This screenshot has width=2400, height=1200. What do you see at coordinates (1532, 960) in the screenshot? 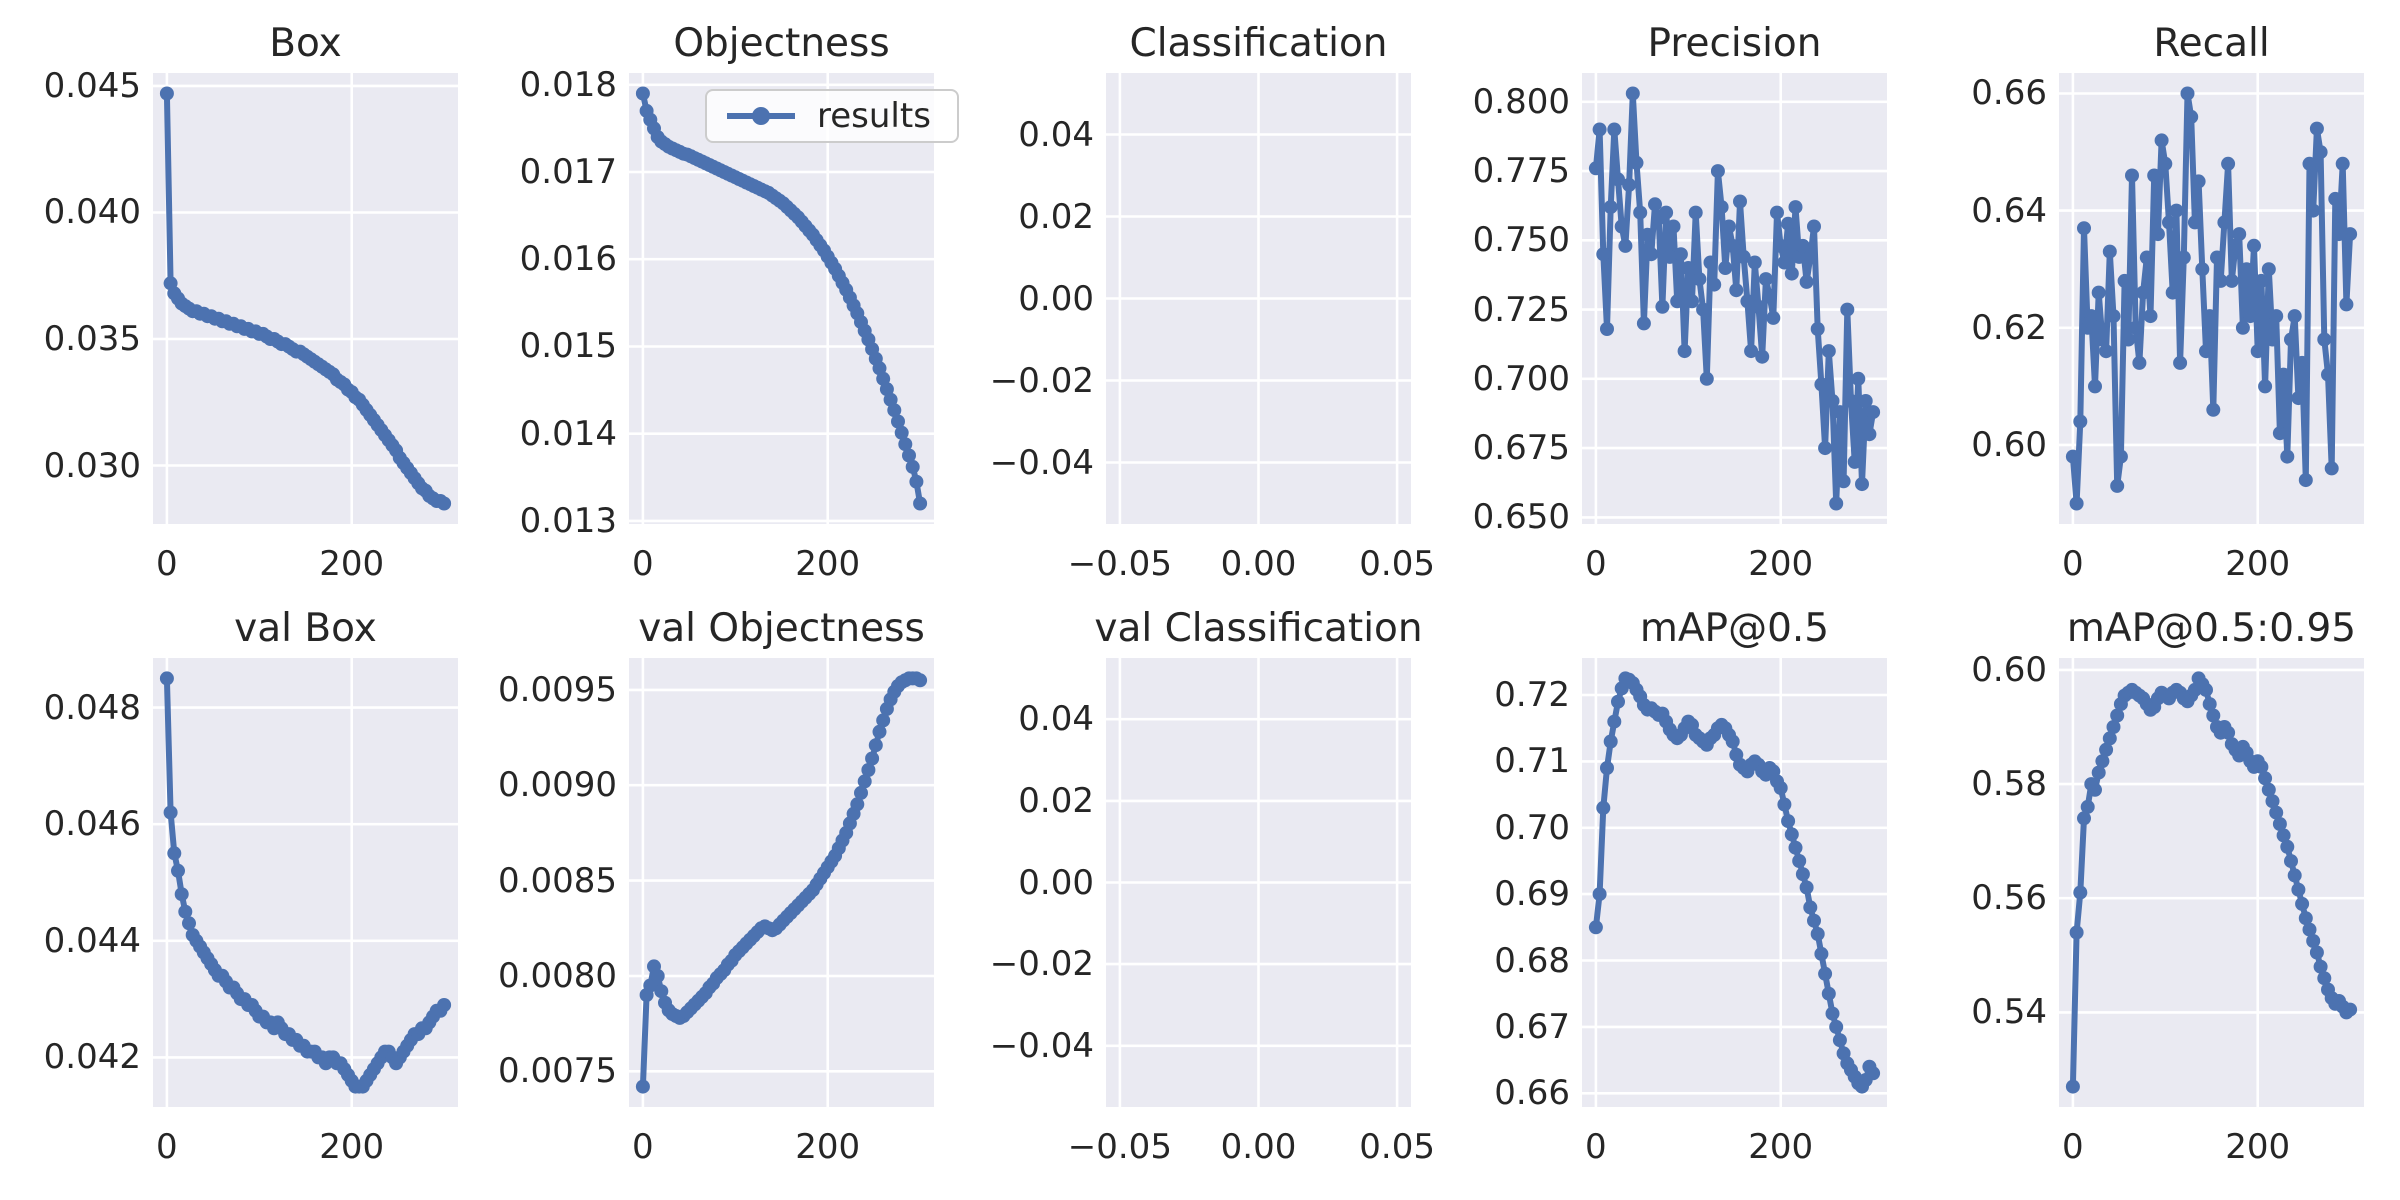
I see `y-tick-label: 0.68` at bounding box center [1532, 960].